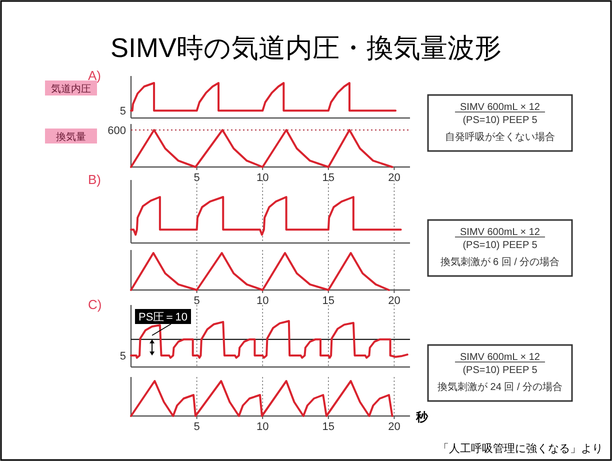  What do you see at coordinates (500, 123) in the screenshot?
I see `note-box: SIMV 600mL × 12 (PS=10) PEEP 5 自発呼吸が全くない場合` at bounding box center [500, 123].